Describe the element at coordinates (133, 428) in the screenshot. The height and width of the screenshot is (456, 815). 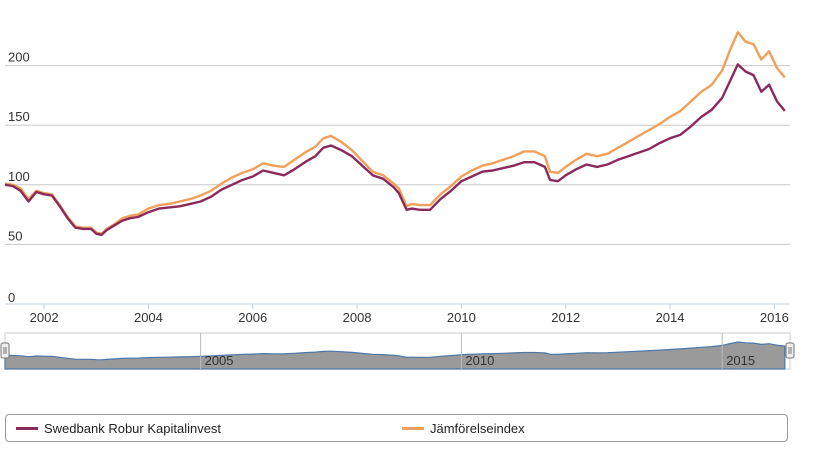
I see `legend-label-series-1: Swedbank Robur Kapitalinvest` at that location.